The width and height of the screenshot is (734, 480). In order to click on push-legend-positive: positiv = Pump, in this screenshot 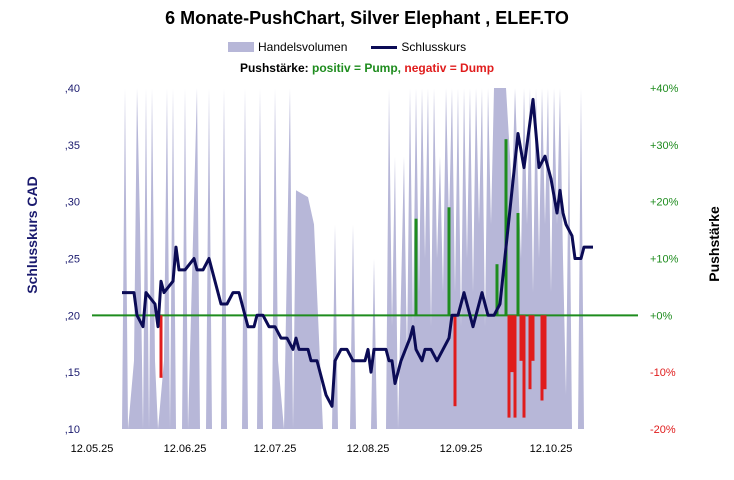, I will do `click(357, 68)`.